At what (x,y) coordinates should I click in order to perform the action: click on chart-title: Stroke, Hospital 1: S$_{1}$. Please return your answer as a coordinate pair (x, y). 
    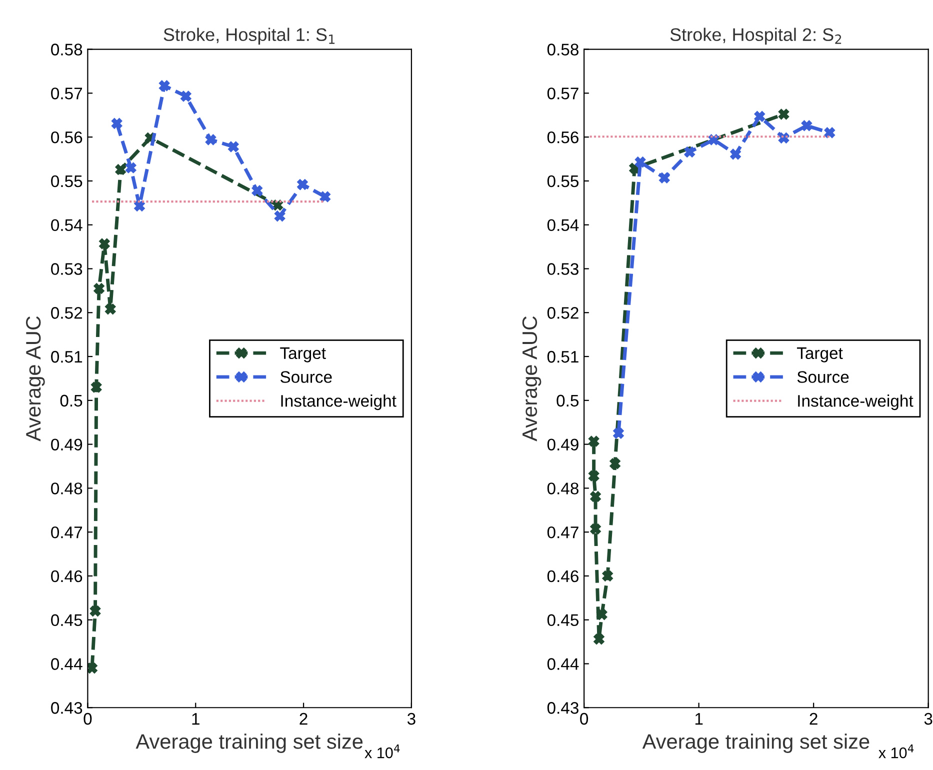
    Looking at the image, I should click on (249, 36).